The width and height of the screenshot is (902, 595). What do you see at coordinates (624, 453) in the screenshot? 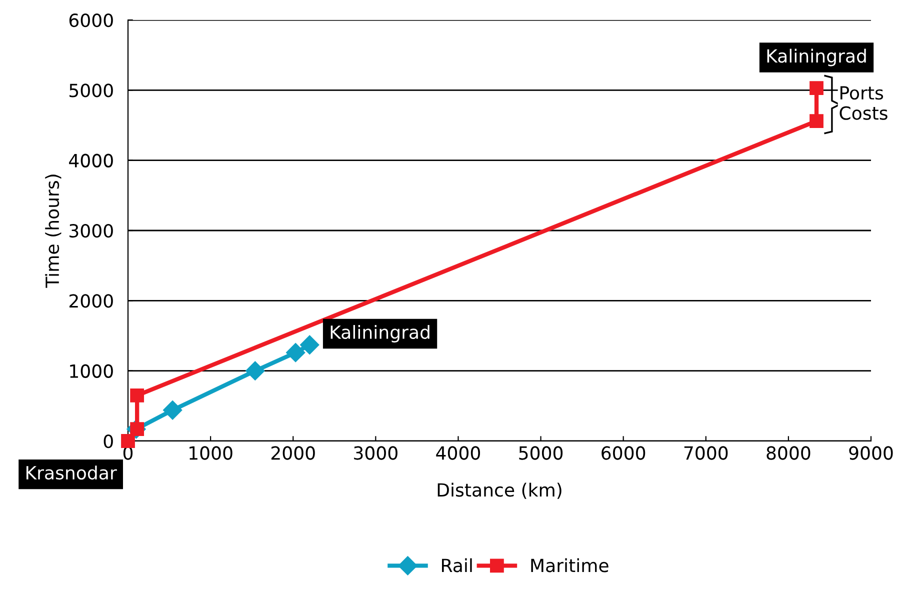
I see `x-tick-label: 6000` at bounding box center [624, 453].